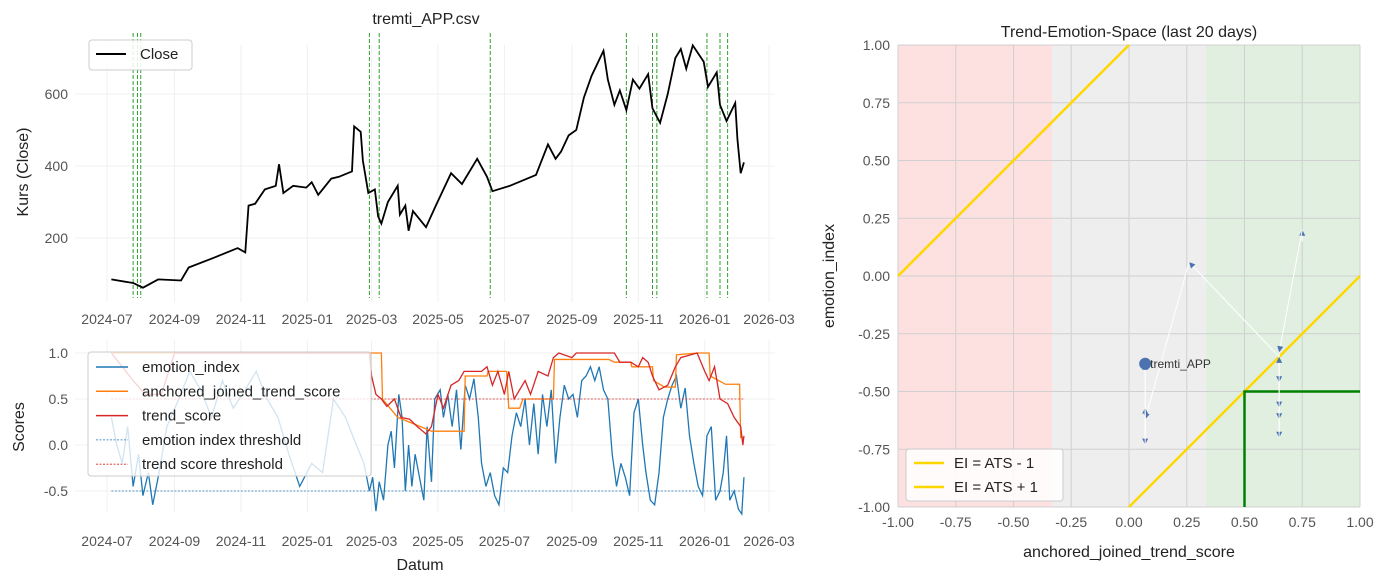 This screenshot has height=584, width=1388. I want to click on y-tick-label: 1.00, so click(876, 45).